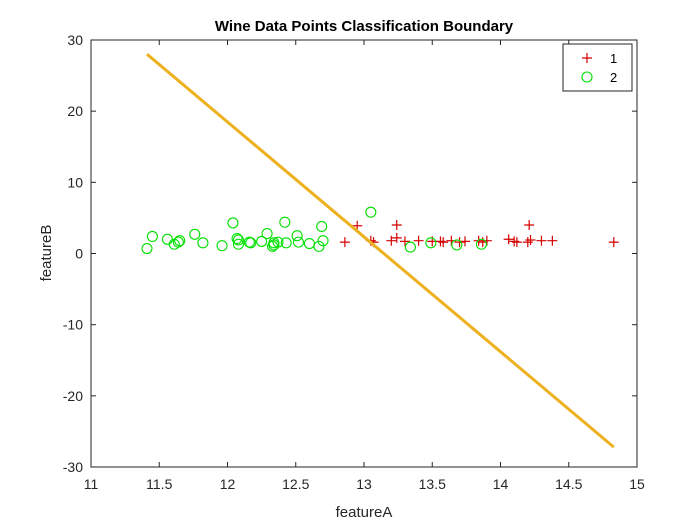 This screenshot has width=700, height=525. What do you see at coordinates (613, 77) in the screenshot?
I see `legend-label: 2` at bounding box center [613, 77].